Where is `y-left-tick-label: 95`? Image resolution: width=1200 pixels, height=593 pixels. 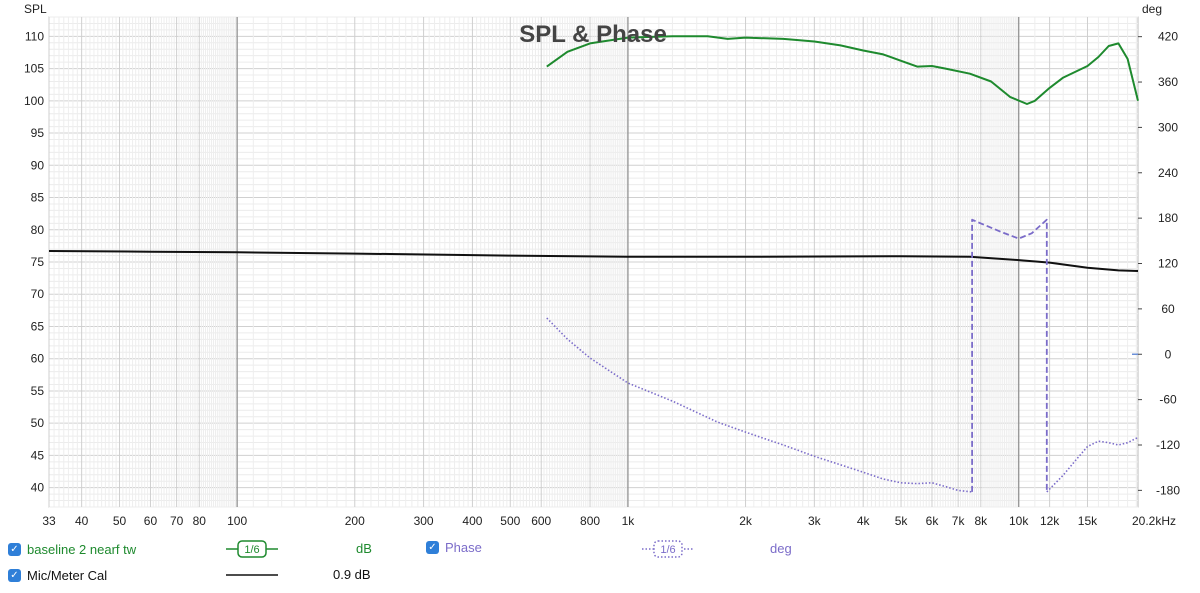 y-left-tick-label: 95 is located at coordinates (38, 133).